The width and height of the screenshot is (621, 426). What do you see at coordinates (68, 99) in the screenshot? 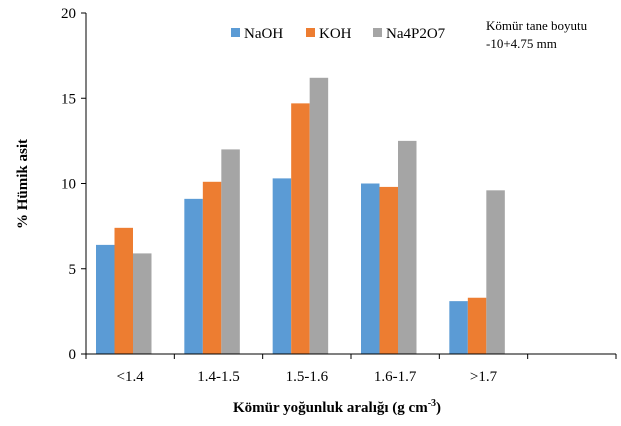
I see `y-tick-label-15: 15` at bounding box center [68, 99].